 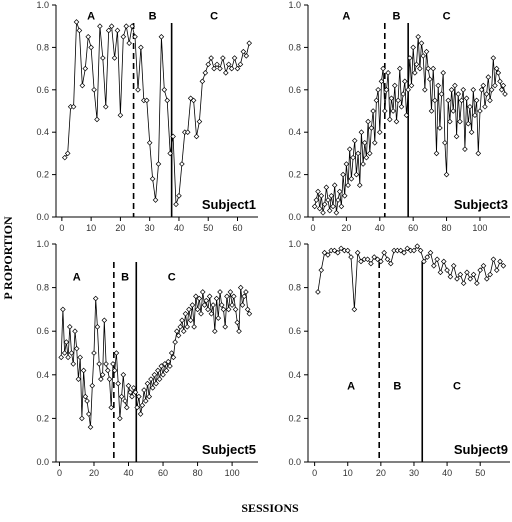 What do you see at coordinates (198, 473) in the screenshot?
I see `x-tick-label: 80` at bounding box center [198, 473].